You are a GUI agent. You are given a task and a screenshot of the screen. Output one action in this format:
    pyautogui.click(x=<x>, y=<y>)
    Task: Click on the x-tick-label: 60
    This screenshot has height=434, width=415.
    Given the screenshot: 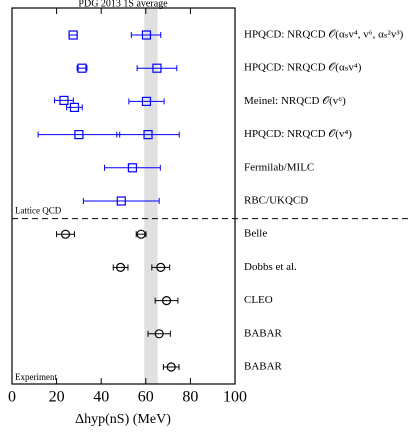 What is the action you would take?
    pyautogui.click(x=146, y=397)
    